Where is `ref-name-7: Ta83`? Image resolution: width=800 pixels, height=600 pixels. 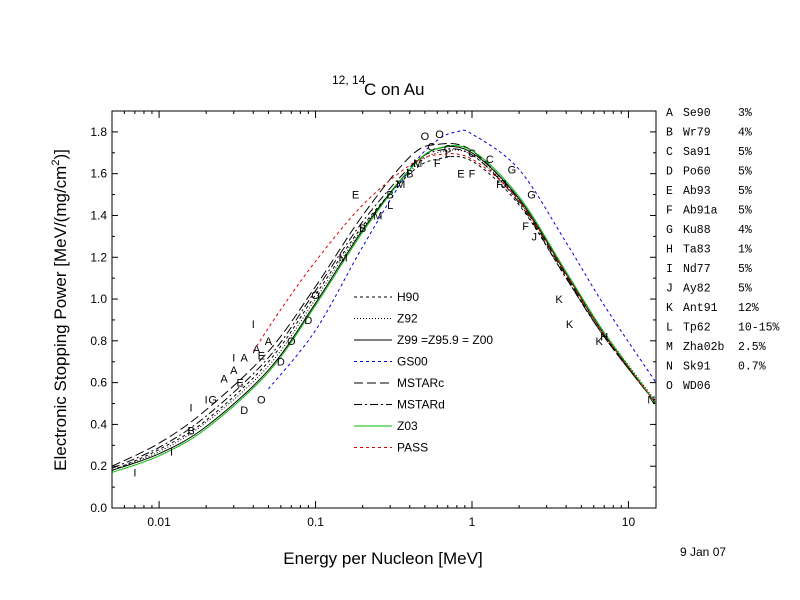
ref-name-7: Ta83 is located at coordinates (697, 250).